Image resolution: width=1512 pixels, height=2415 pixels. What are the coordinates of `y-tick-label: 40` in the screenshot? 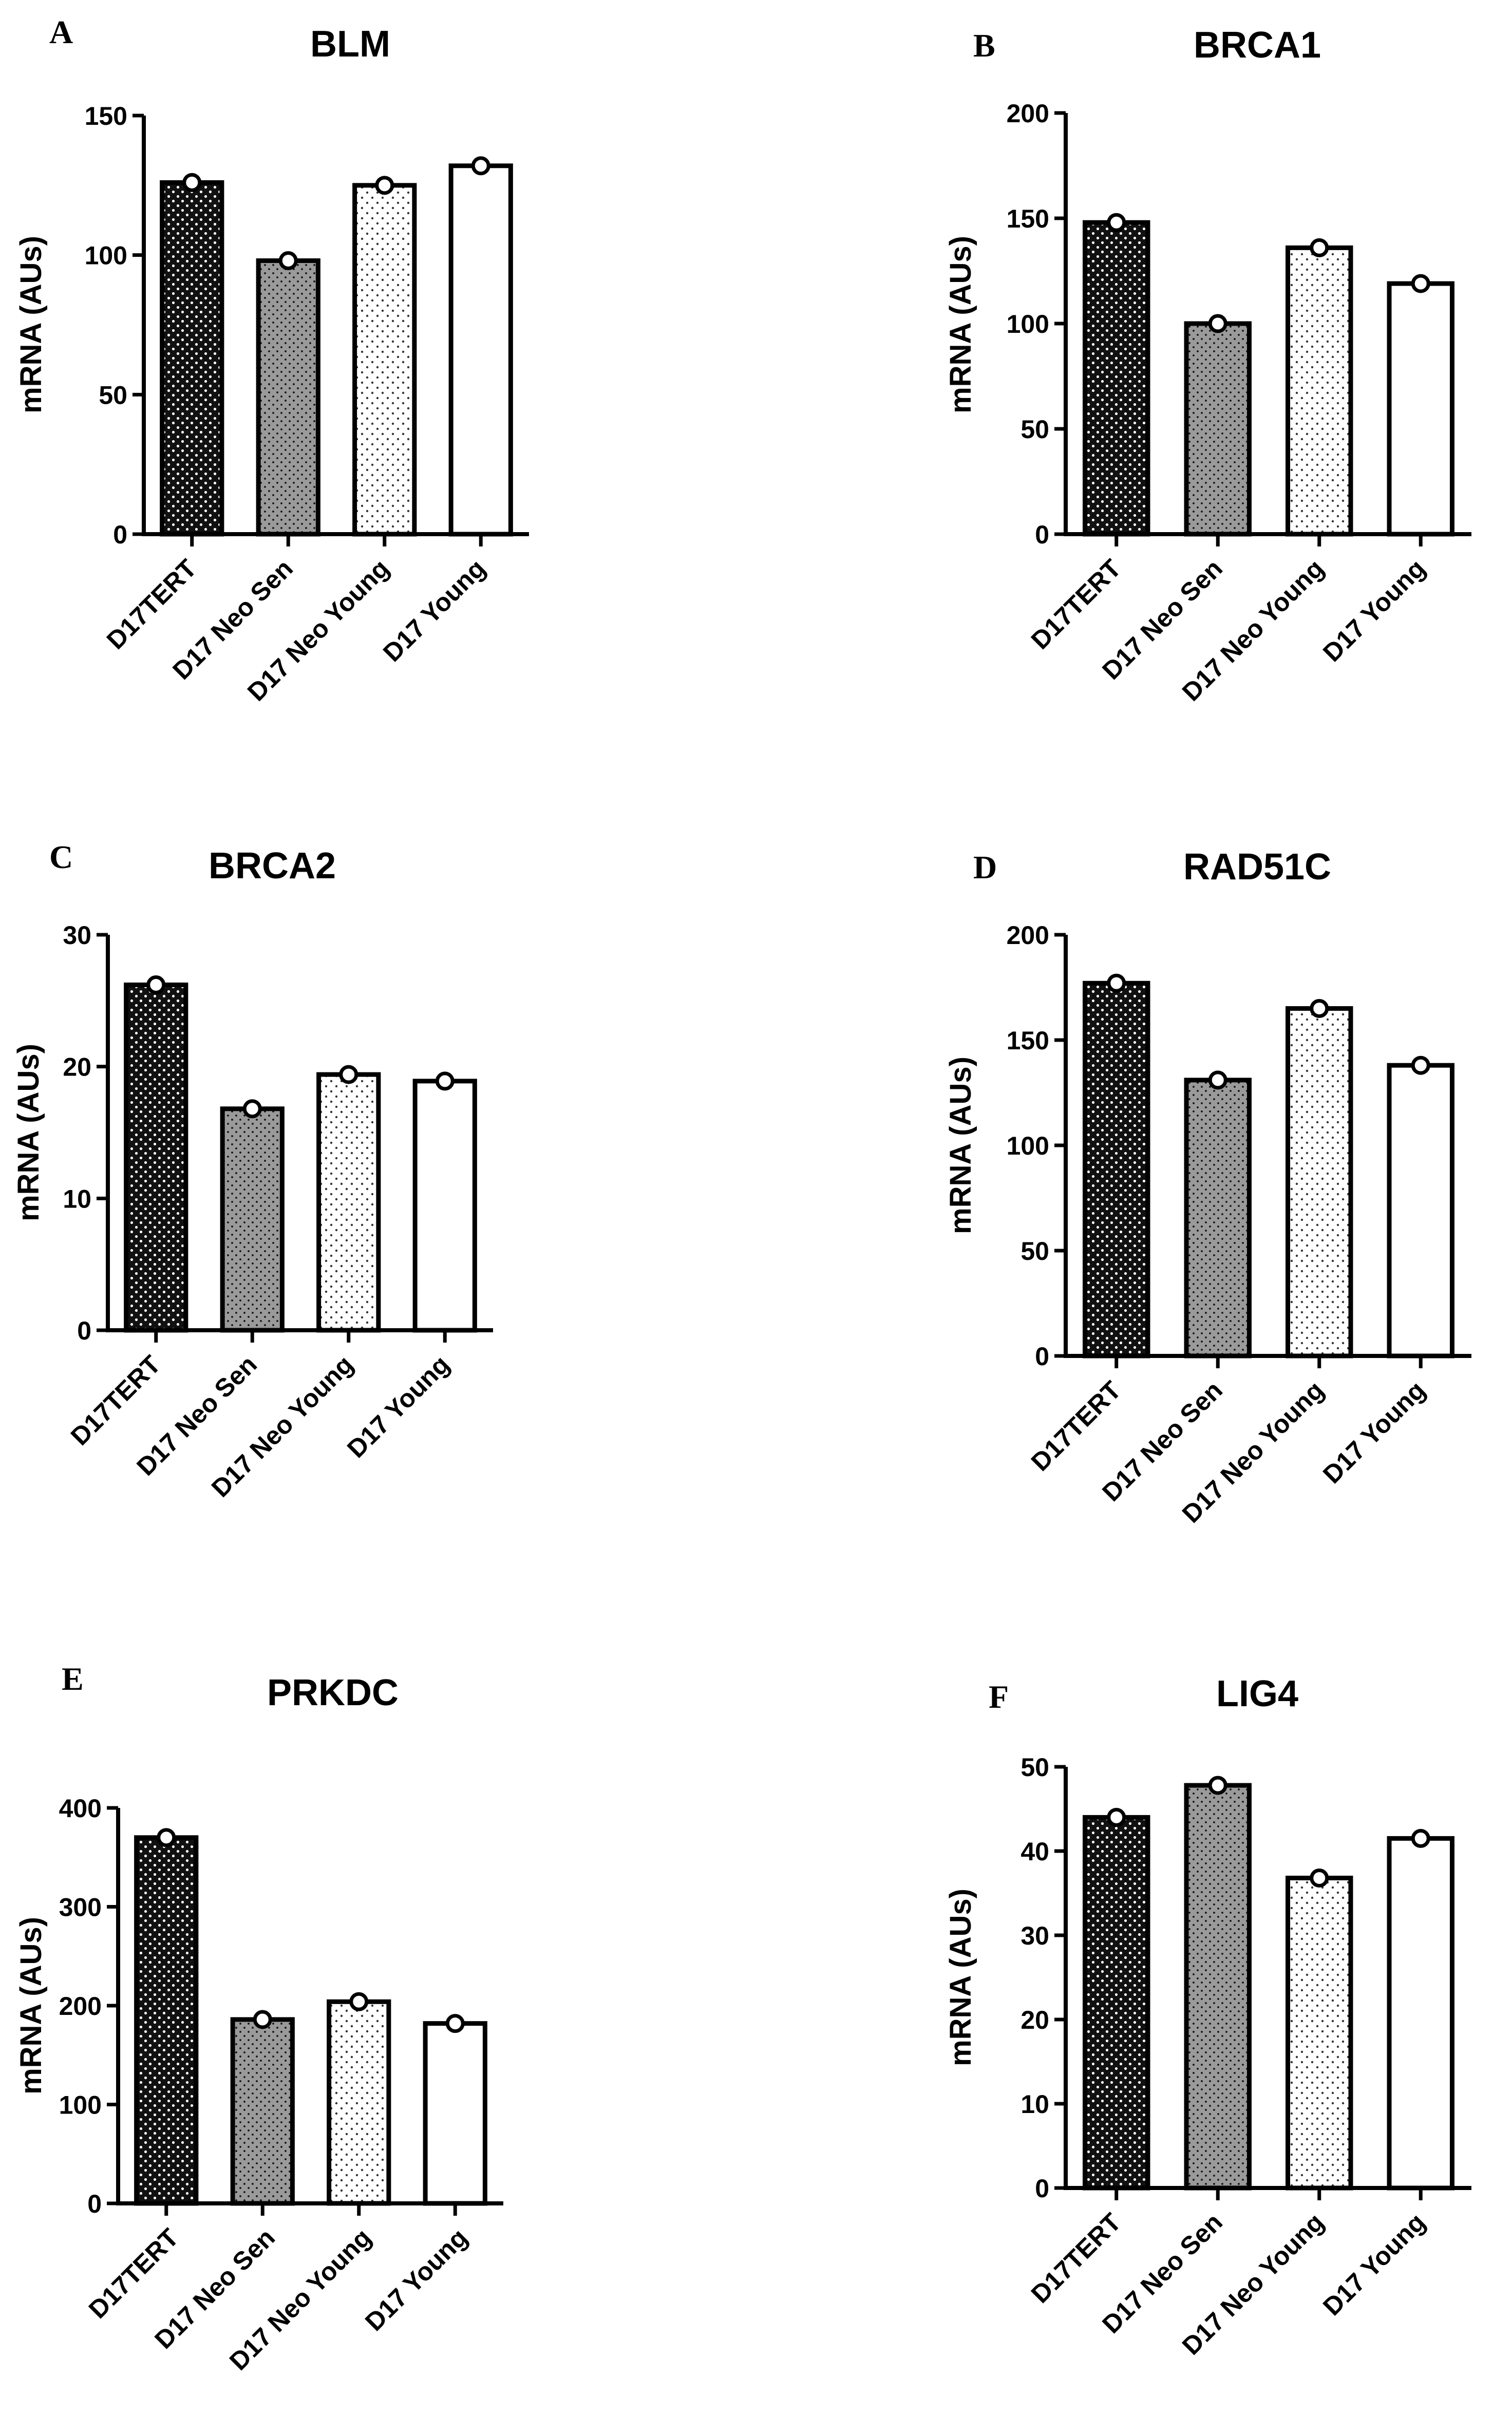 It's located at (1034, 1852).